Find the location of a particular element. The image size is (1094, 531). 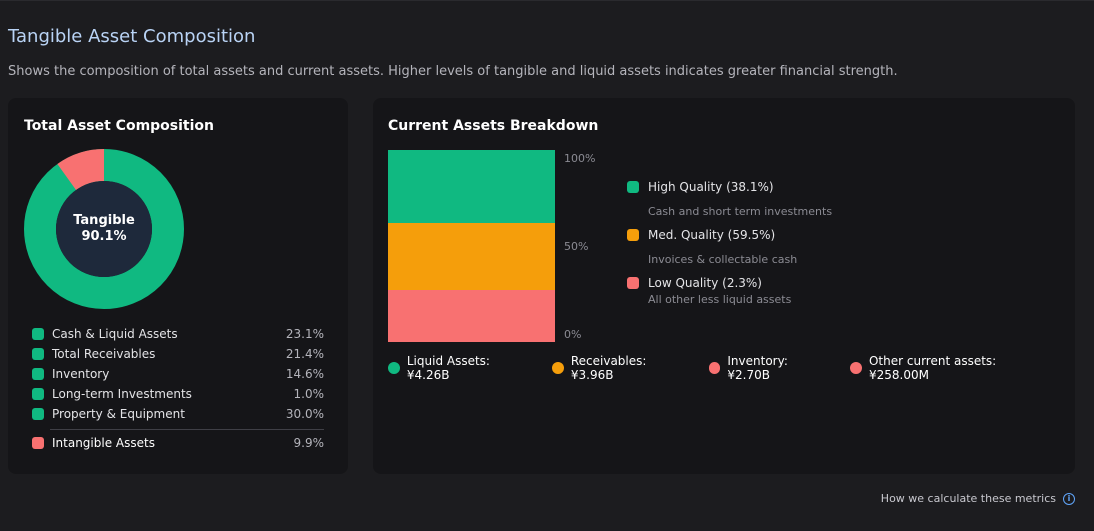

legend-pct: 9.9% is located at coordinates (309, 443).